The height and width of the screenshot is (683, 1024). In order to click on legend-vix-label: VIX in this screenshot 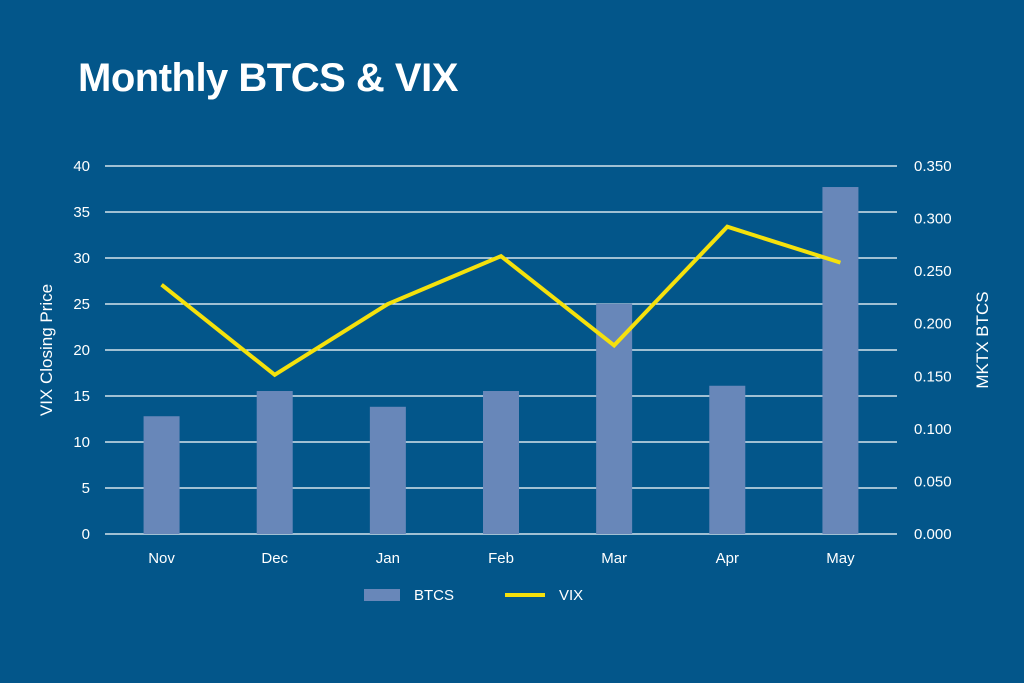, I will do `click(571, 595)`.